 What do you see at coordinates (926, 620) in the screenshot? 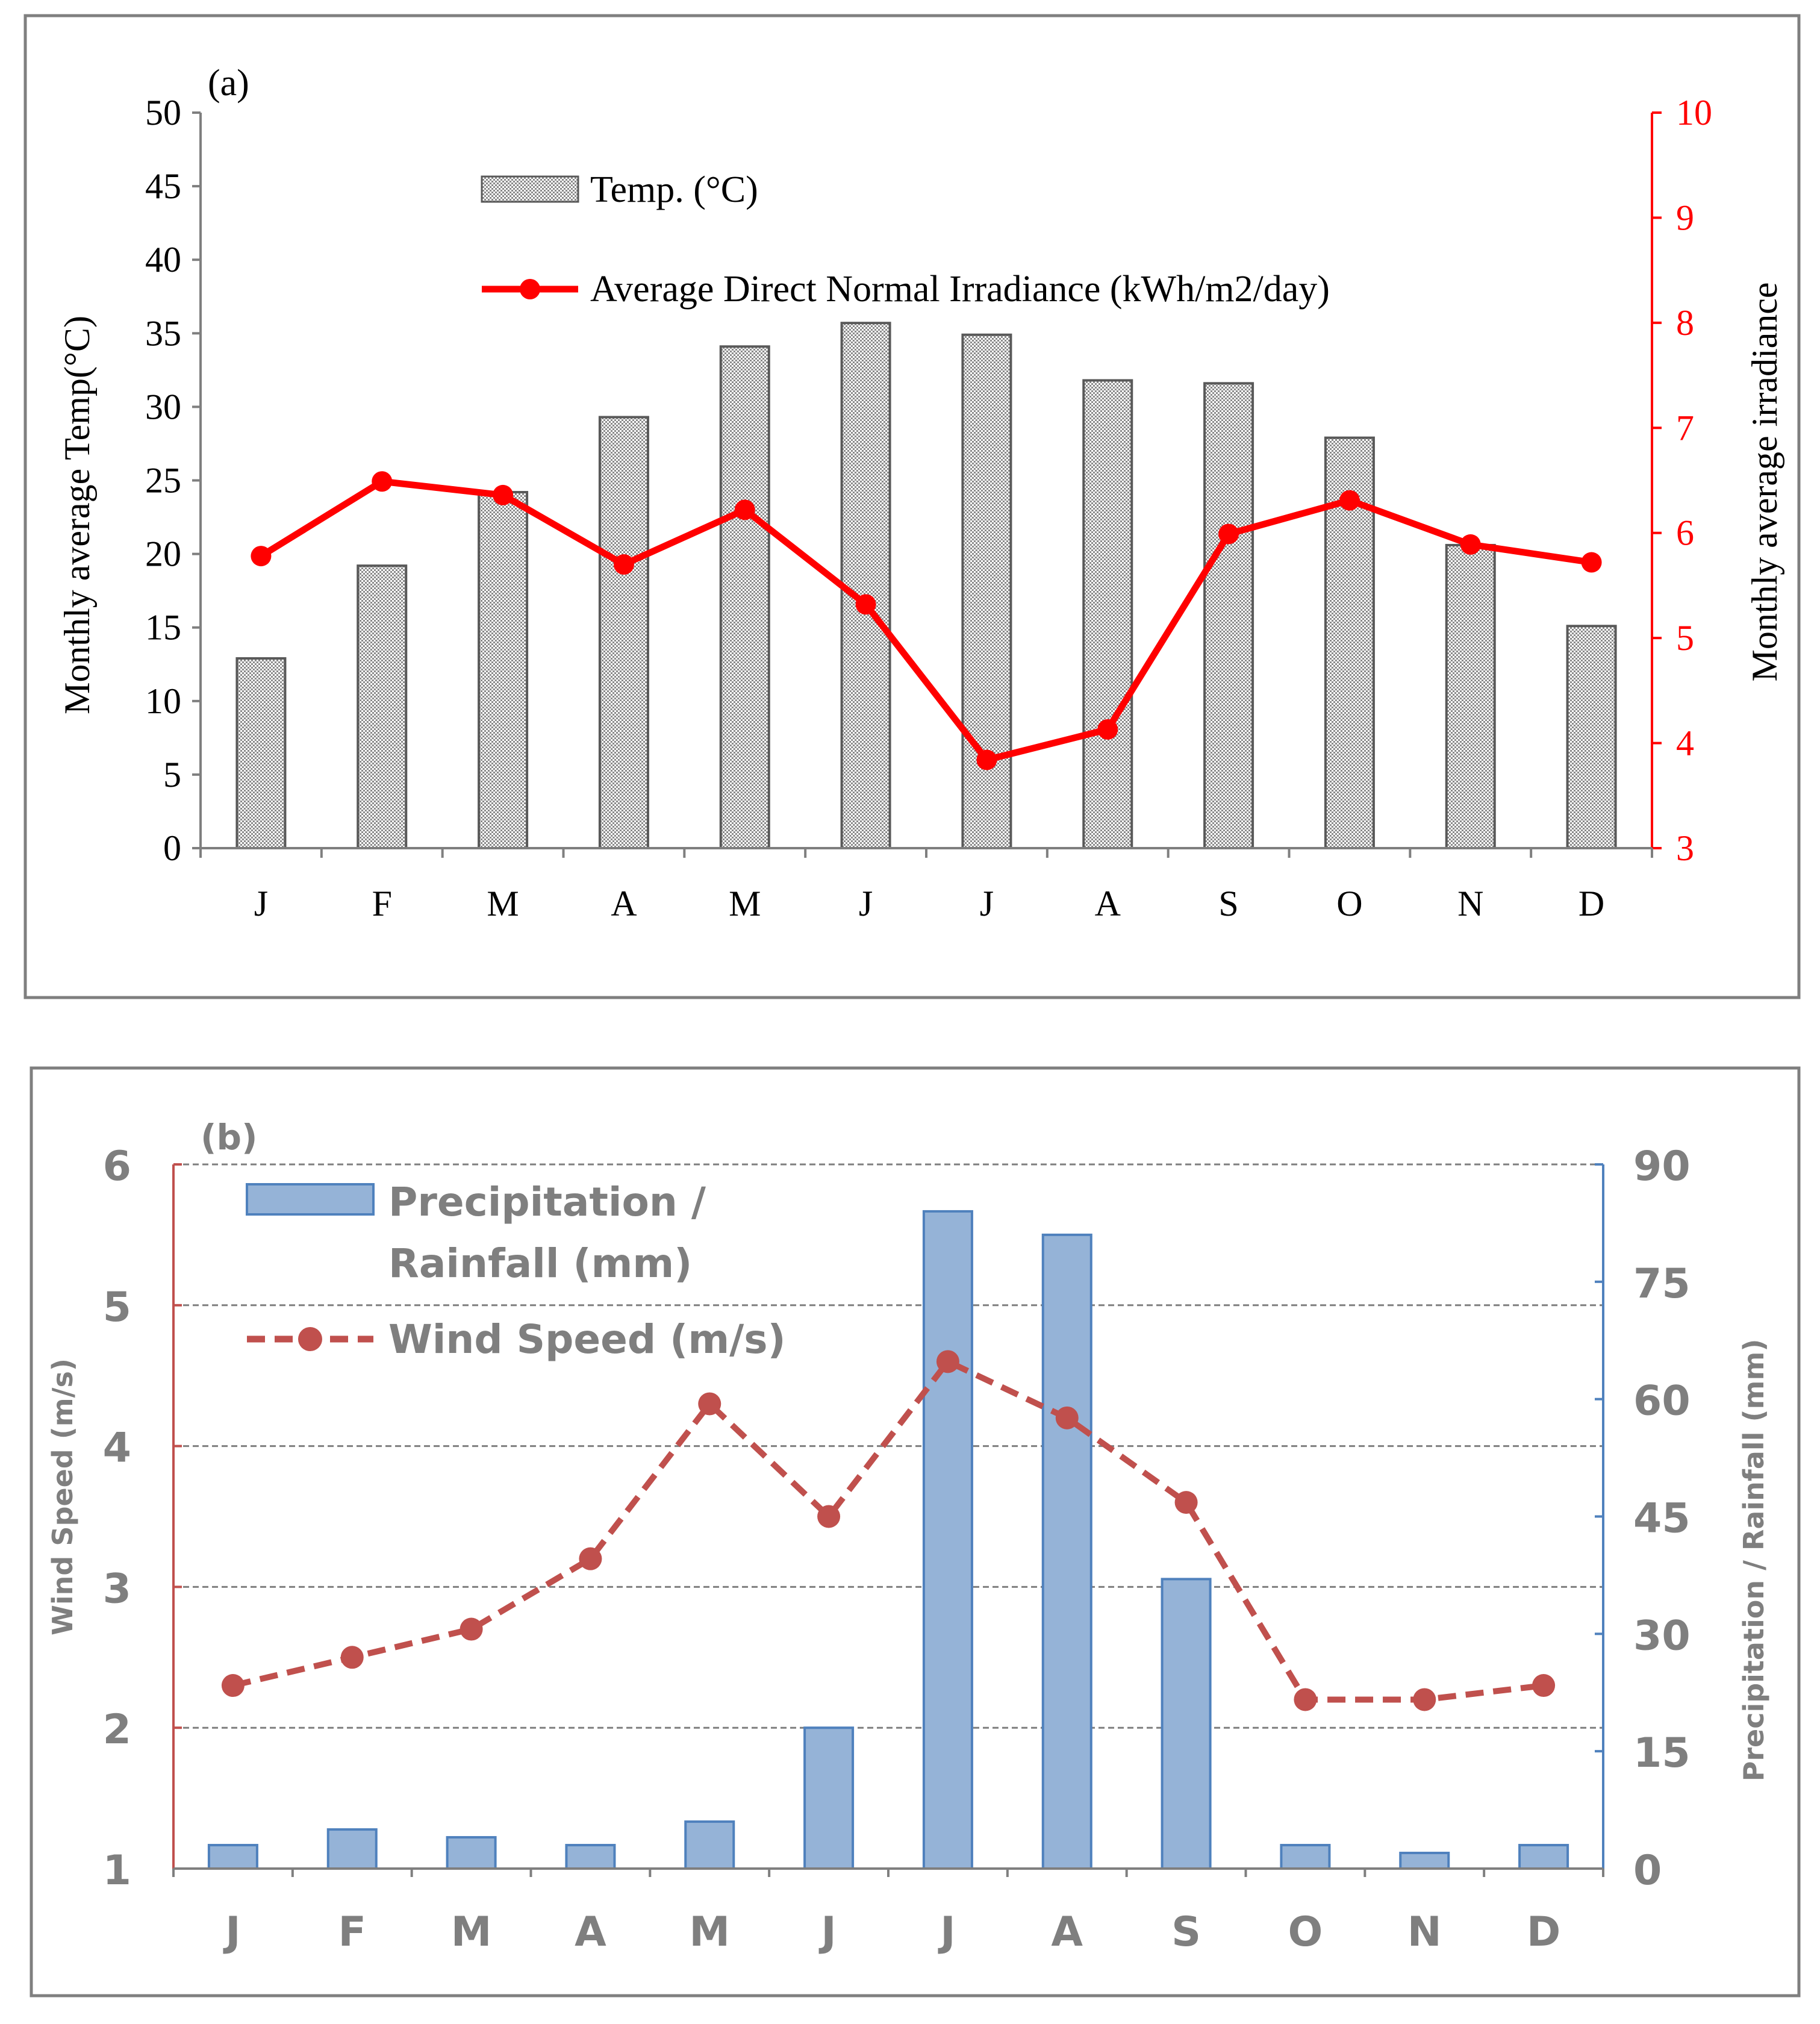
I see `a-irradiance-path` at bounding box center [926, 620].